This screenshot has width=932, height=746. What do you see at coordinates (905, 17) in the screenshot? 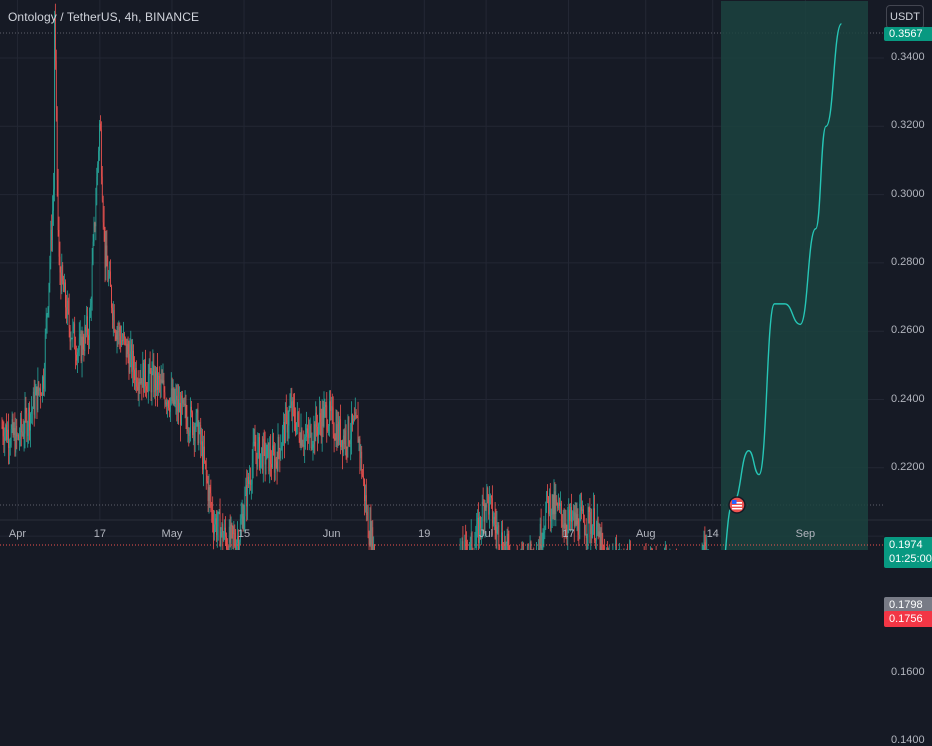
I see `currency-button: USDT` at bounding box center [905, 17].